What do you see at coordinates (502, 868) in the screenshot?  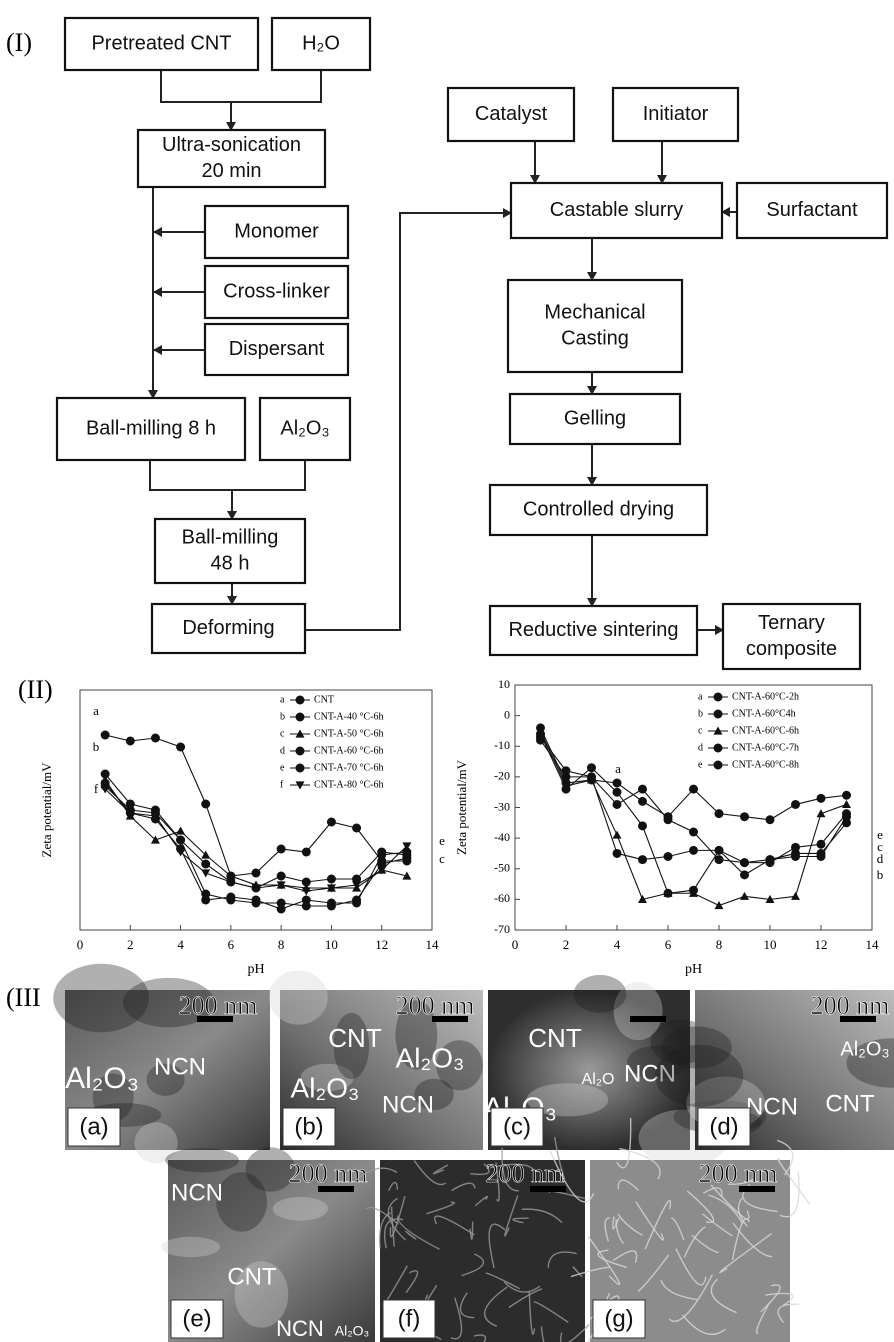 I see `y-tick-label: -50` at bounding box center [502, 868].